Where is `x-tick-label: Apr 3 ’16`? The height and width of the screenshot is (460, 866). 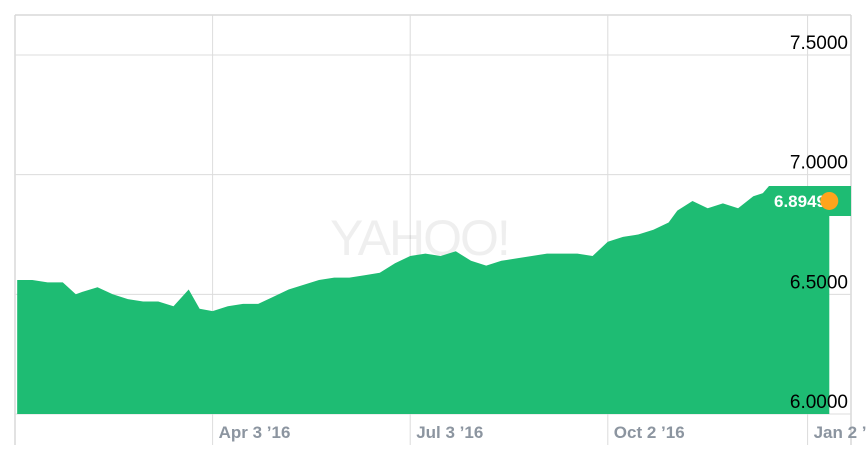
x-tick-label: Apr 3 ’16 is located at coordinates (255, 432).